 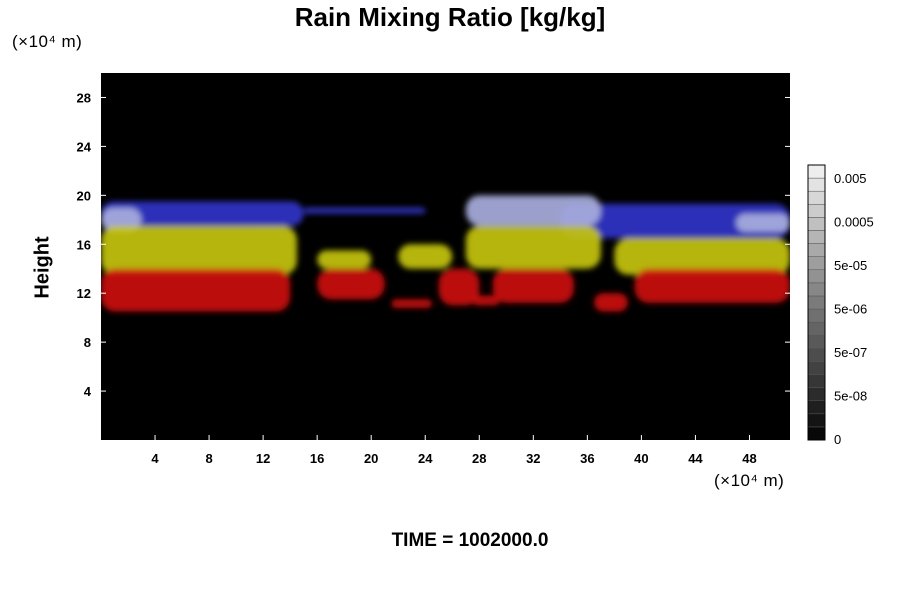 I want to click on y-tick-label: 20, so click(x=84, y=195).